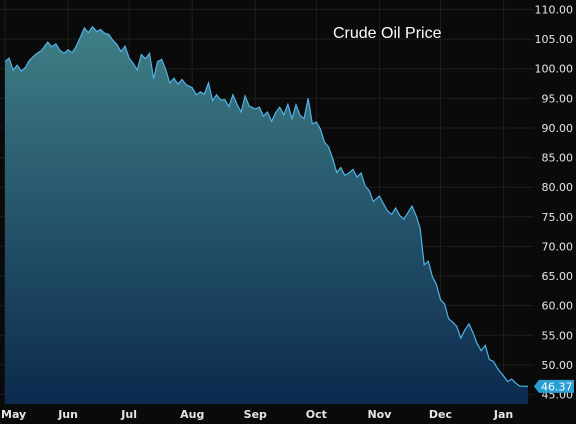 The height and width of the screenshot is (424, 576). Describe the element at coordinates (558, 217) in the screenshot. I see `y-tick-label: 75.00` at that location.